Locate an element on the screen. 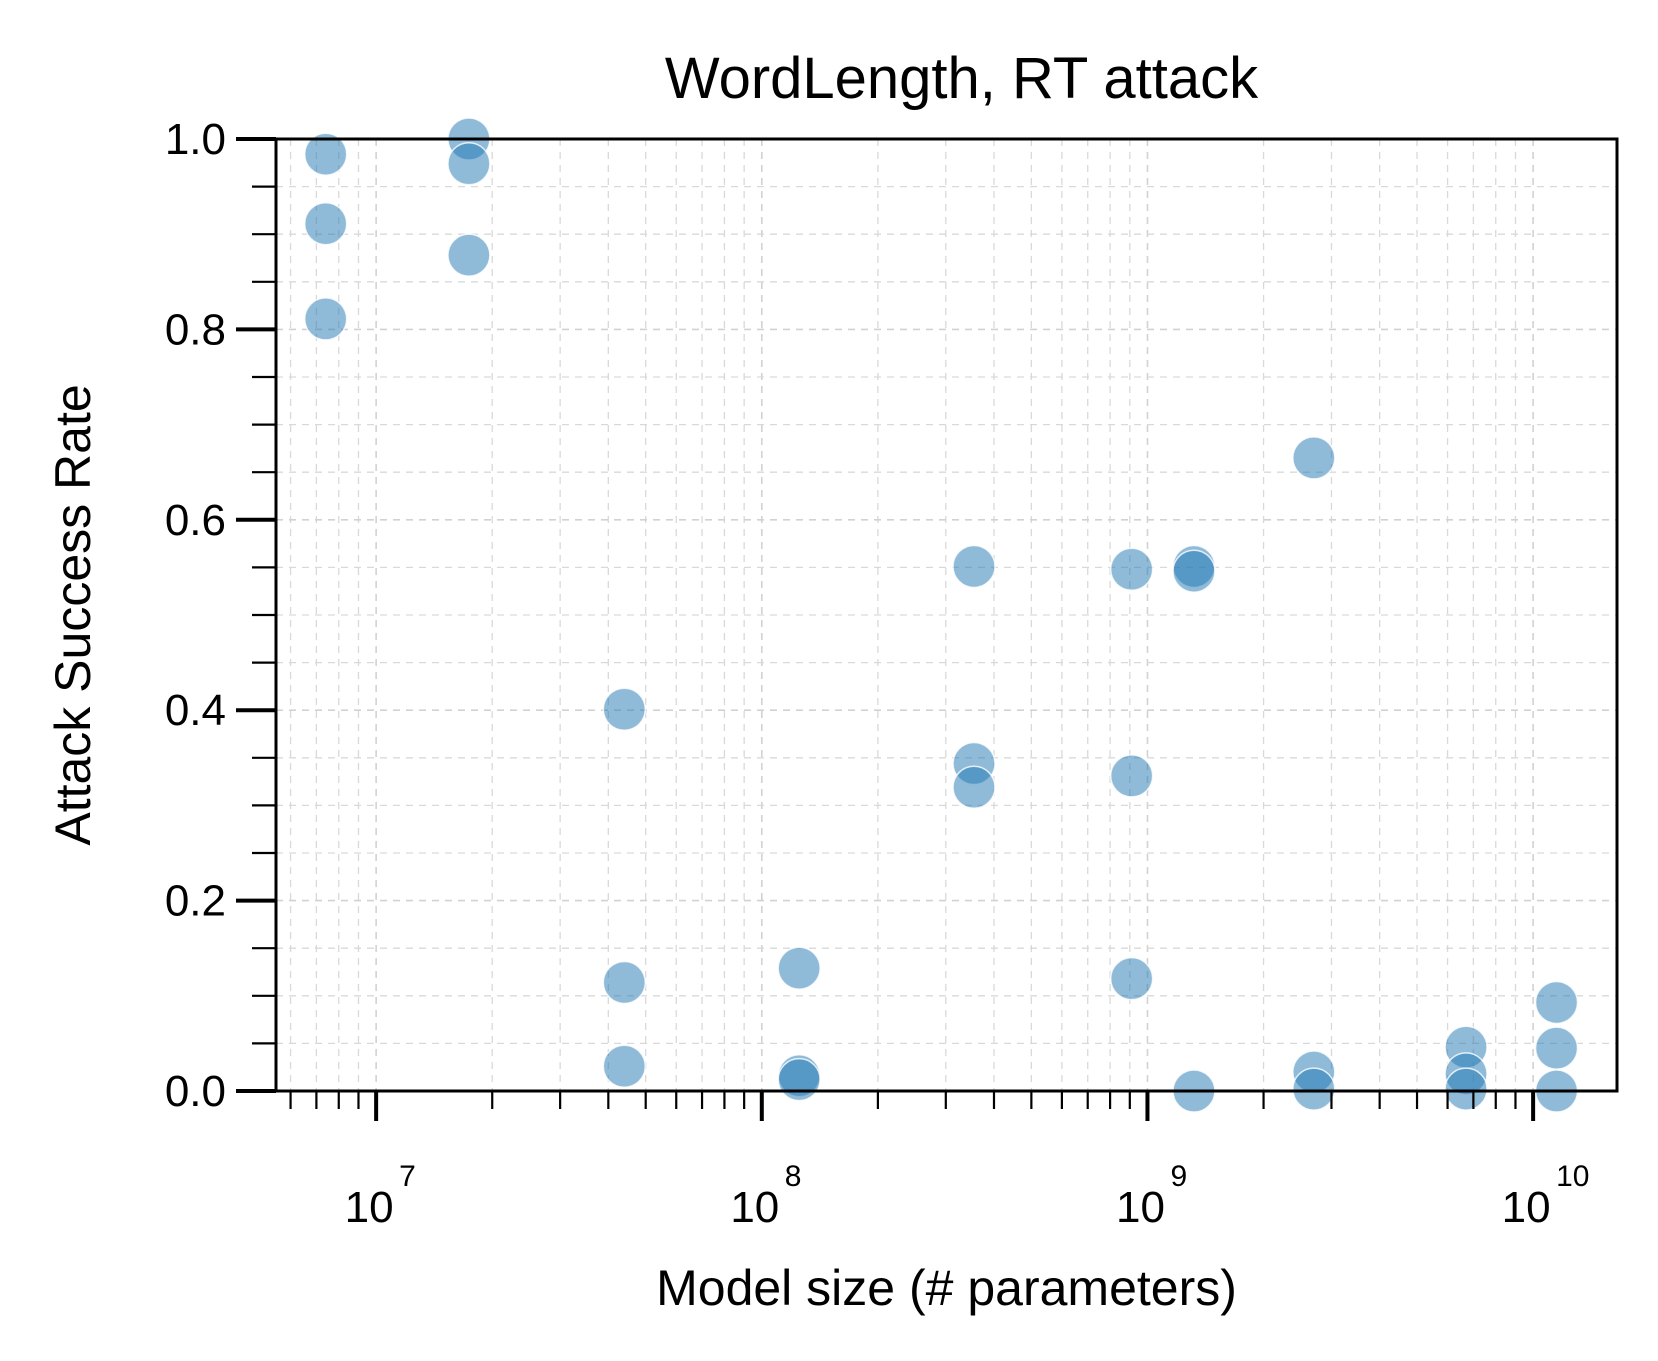  x-tick-exponent: 10 is located at coordinates (1572, 1176).